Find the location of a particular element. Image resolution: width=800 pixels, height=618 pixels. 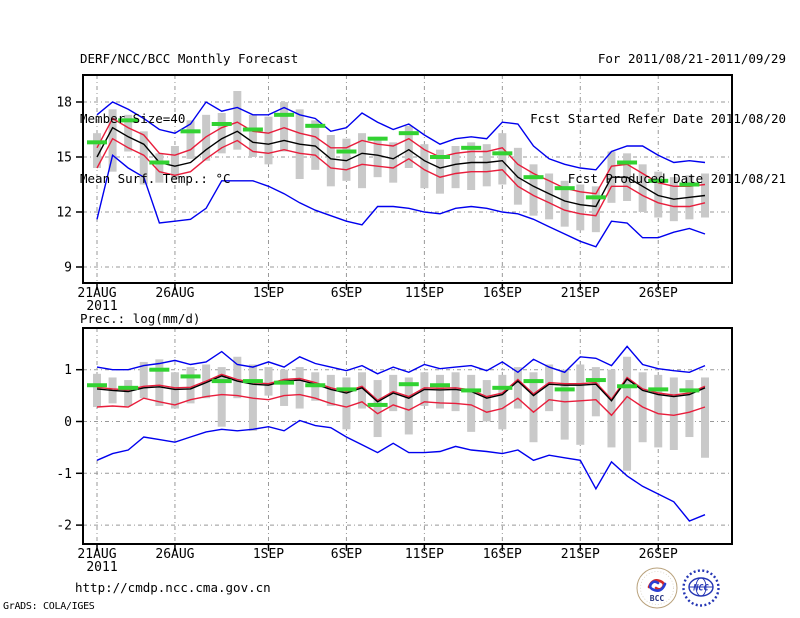

ncc-wreath is located at coordinates (701, 588).